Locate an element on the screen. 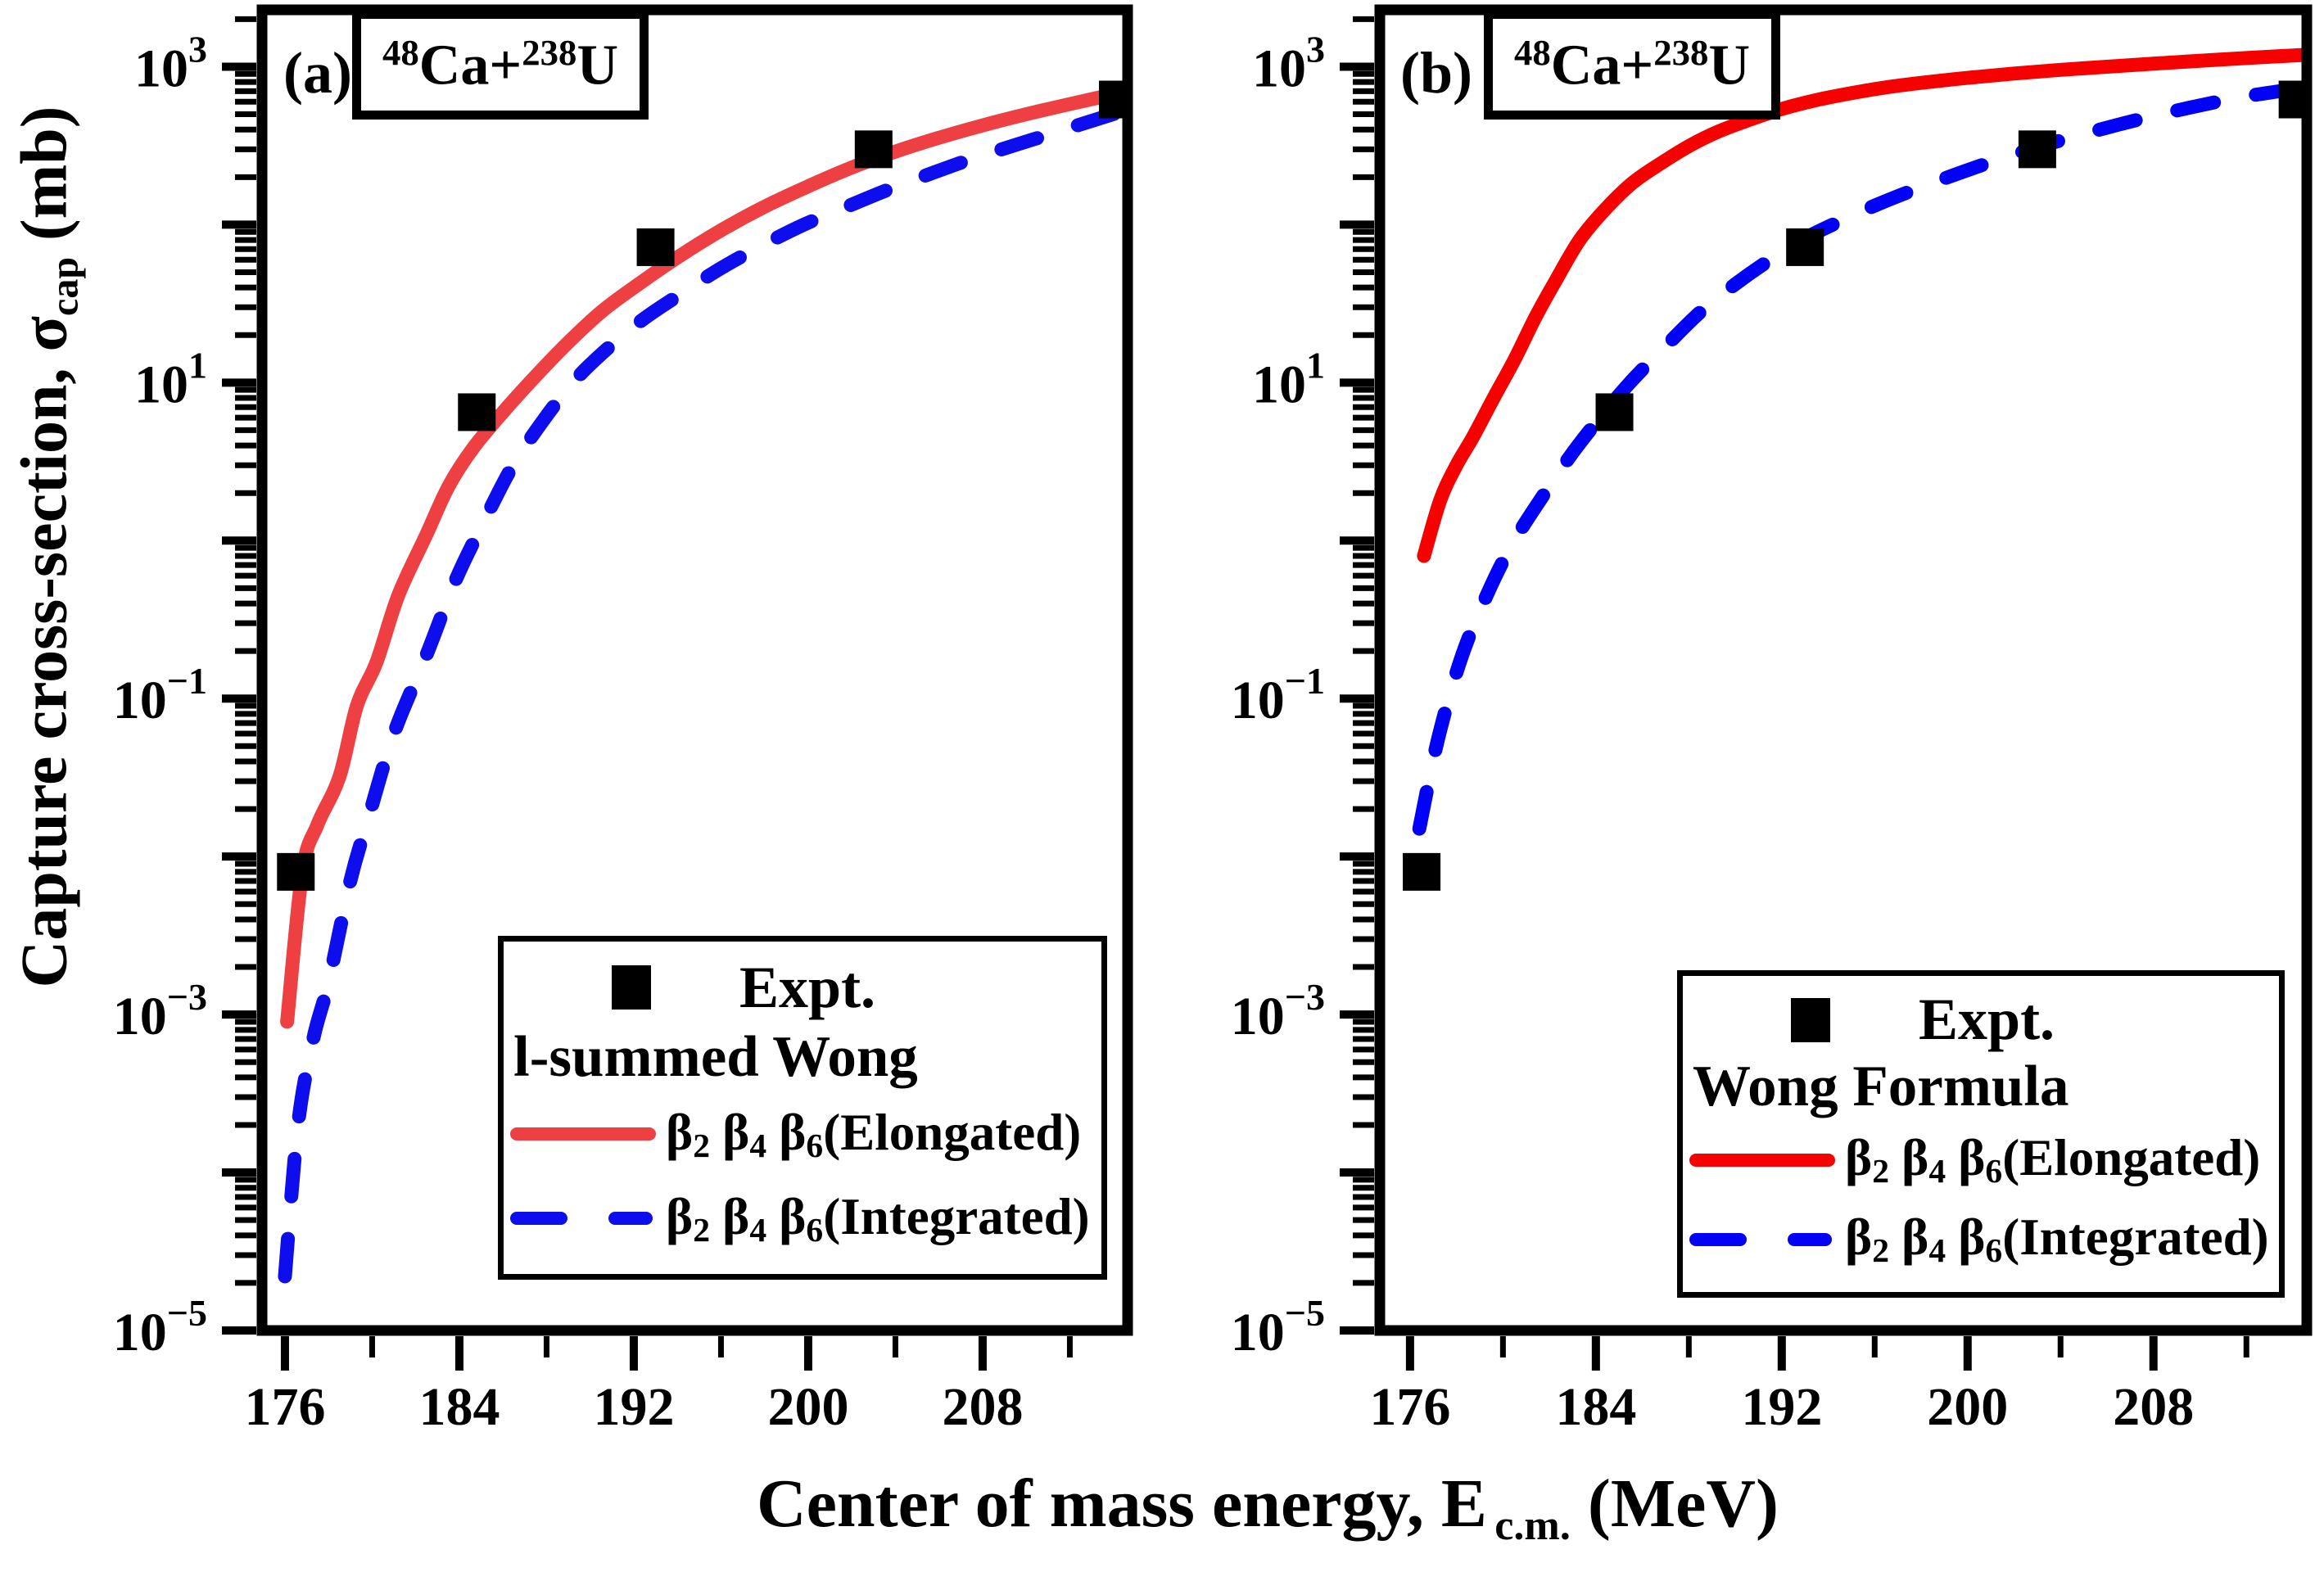 The width and height of the screenshot is (2324, 1572). elongated-curve is located at coordinates (1862, 305).